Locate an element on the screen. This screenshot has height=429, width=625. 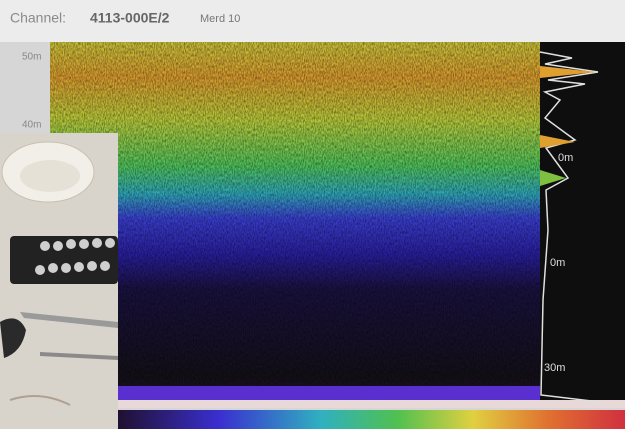
header-bar is located at coordinates (312, 21).